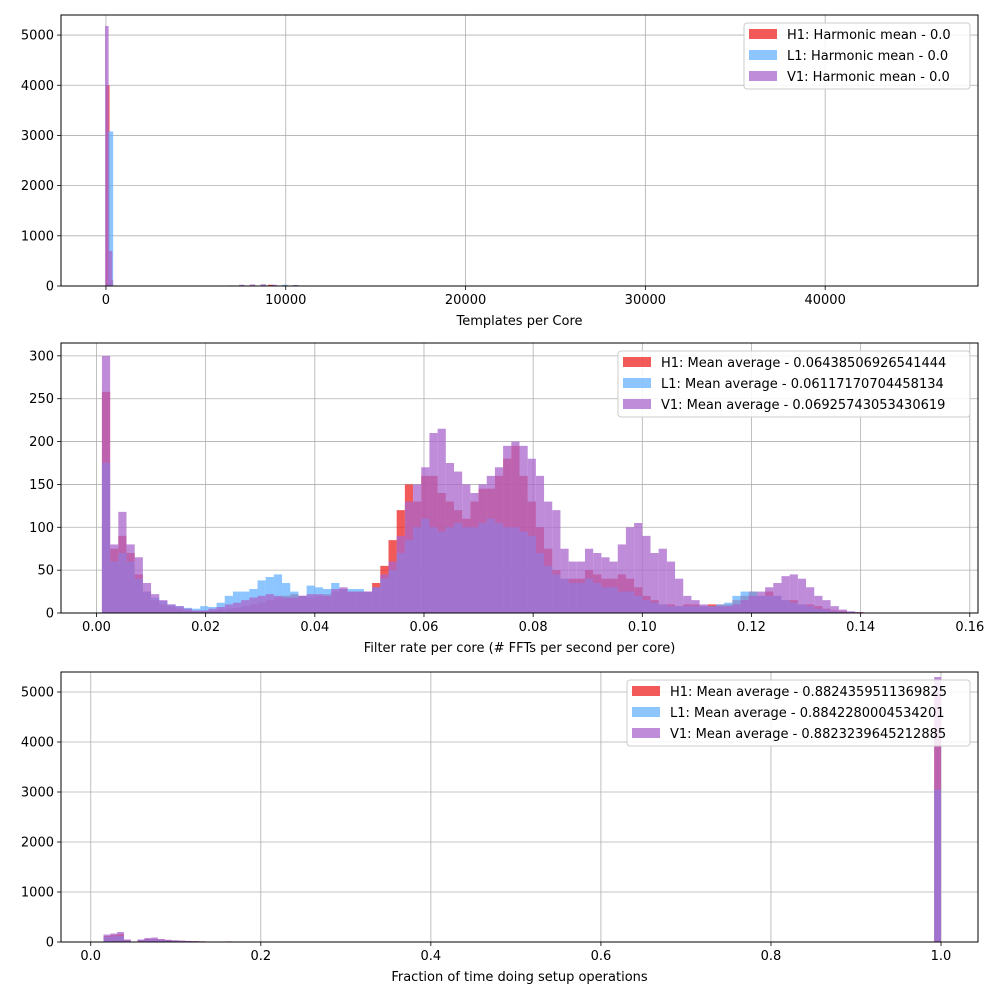 This screenshot has height=1000, width=1000. What do you see at coordinates (242, 208) in the screenshot?
I see `series-2-bars` at bounding box center [242, 208].